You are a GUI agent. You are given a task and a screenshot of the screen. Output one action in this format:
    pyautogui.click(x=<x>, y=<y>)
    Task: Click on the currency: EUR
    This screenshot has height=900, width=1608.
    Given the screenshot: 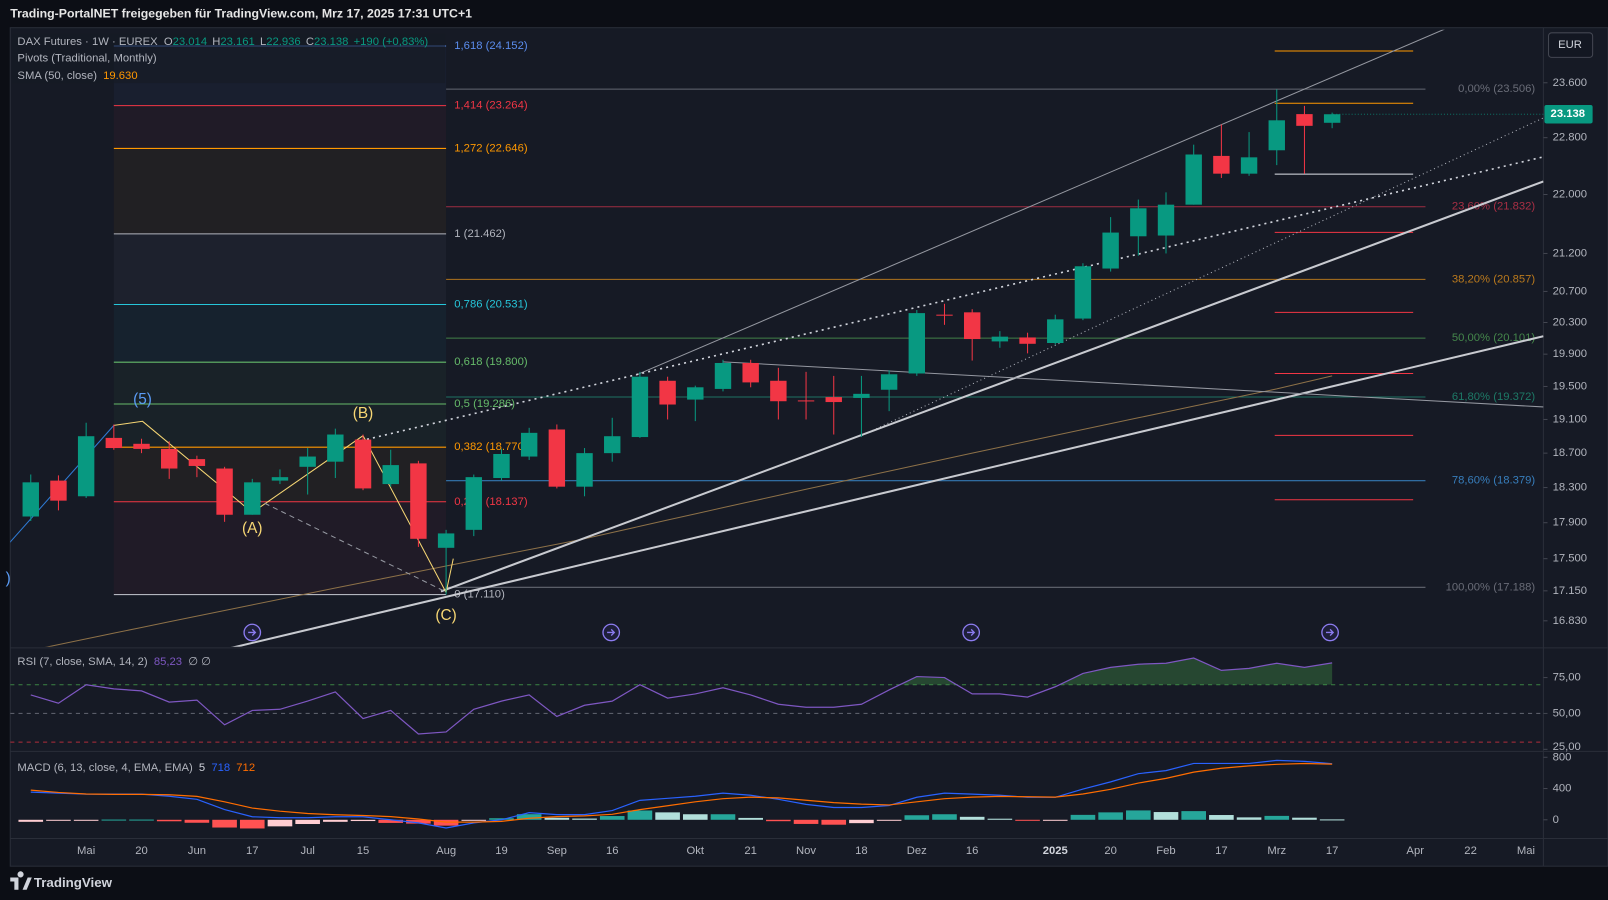 What is the action you would take?
    pyautogui.click(x=1570, y=45)
    